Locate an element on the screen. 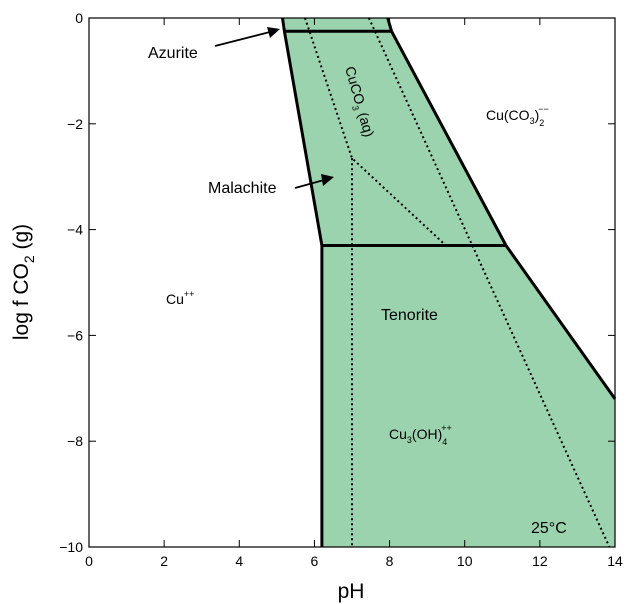 This screenshot has width=627, height=604. temperature-label: 25°C is located at coordinates (549, 528).